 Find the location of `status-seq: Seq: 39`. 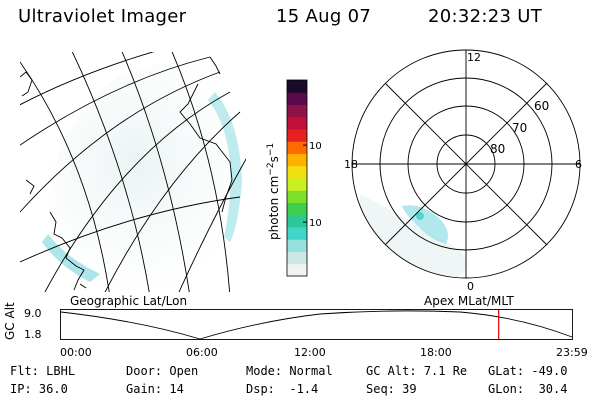

status-seq: Seq: 39 is located at coordinates (391, 389).